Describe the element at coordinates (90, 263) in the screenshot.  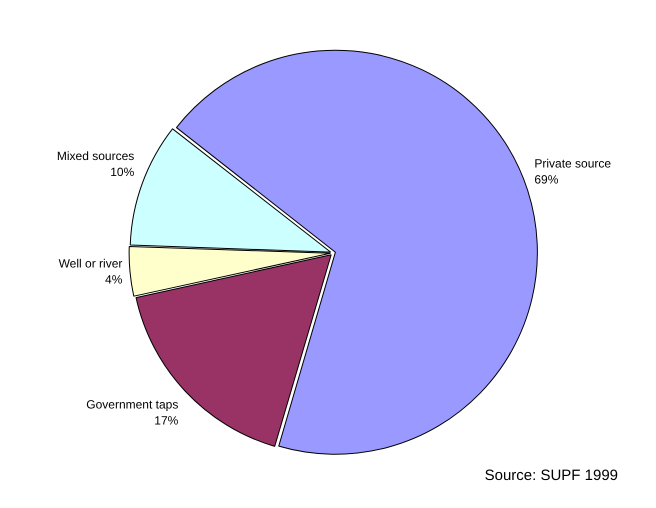
I see `slice-label: Well or river` at that location.